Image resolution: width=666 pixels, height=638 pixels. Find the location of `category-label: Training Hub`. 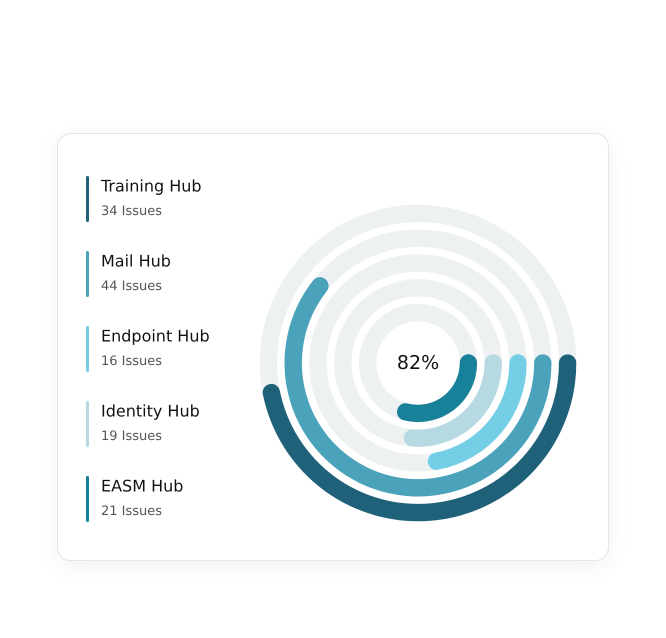

category-label: Training Hub is located at coordinates (151, 186).